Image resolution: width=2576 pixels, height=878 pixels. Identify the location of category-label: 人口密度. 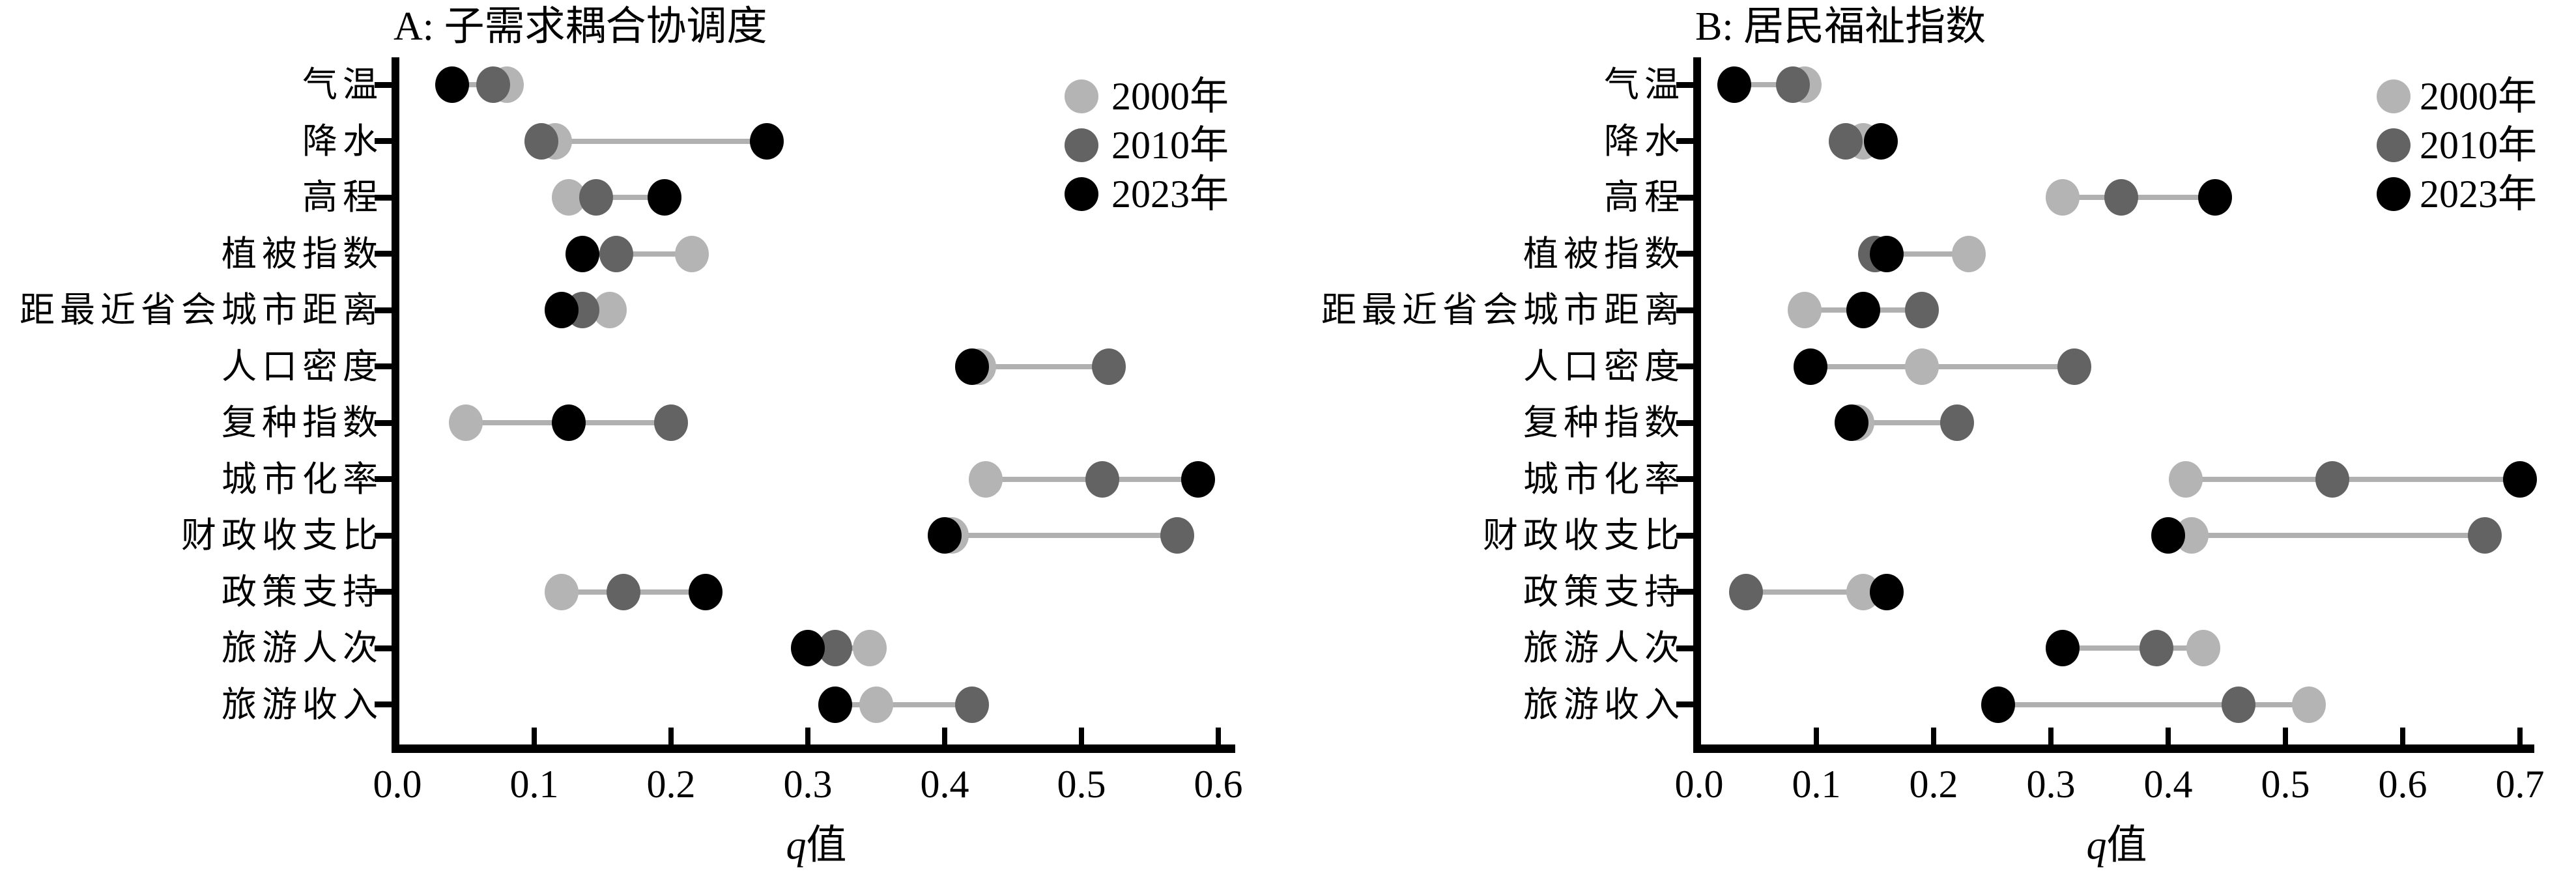
(302, 366).